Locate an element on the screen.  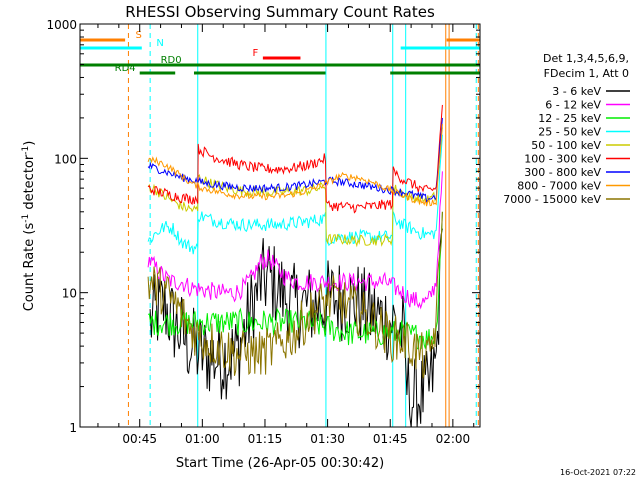
legend-label-50-100-kev: 50 - 100 keV is located at coordinates (566, 145).